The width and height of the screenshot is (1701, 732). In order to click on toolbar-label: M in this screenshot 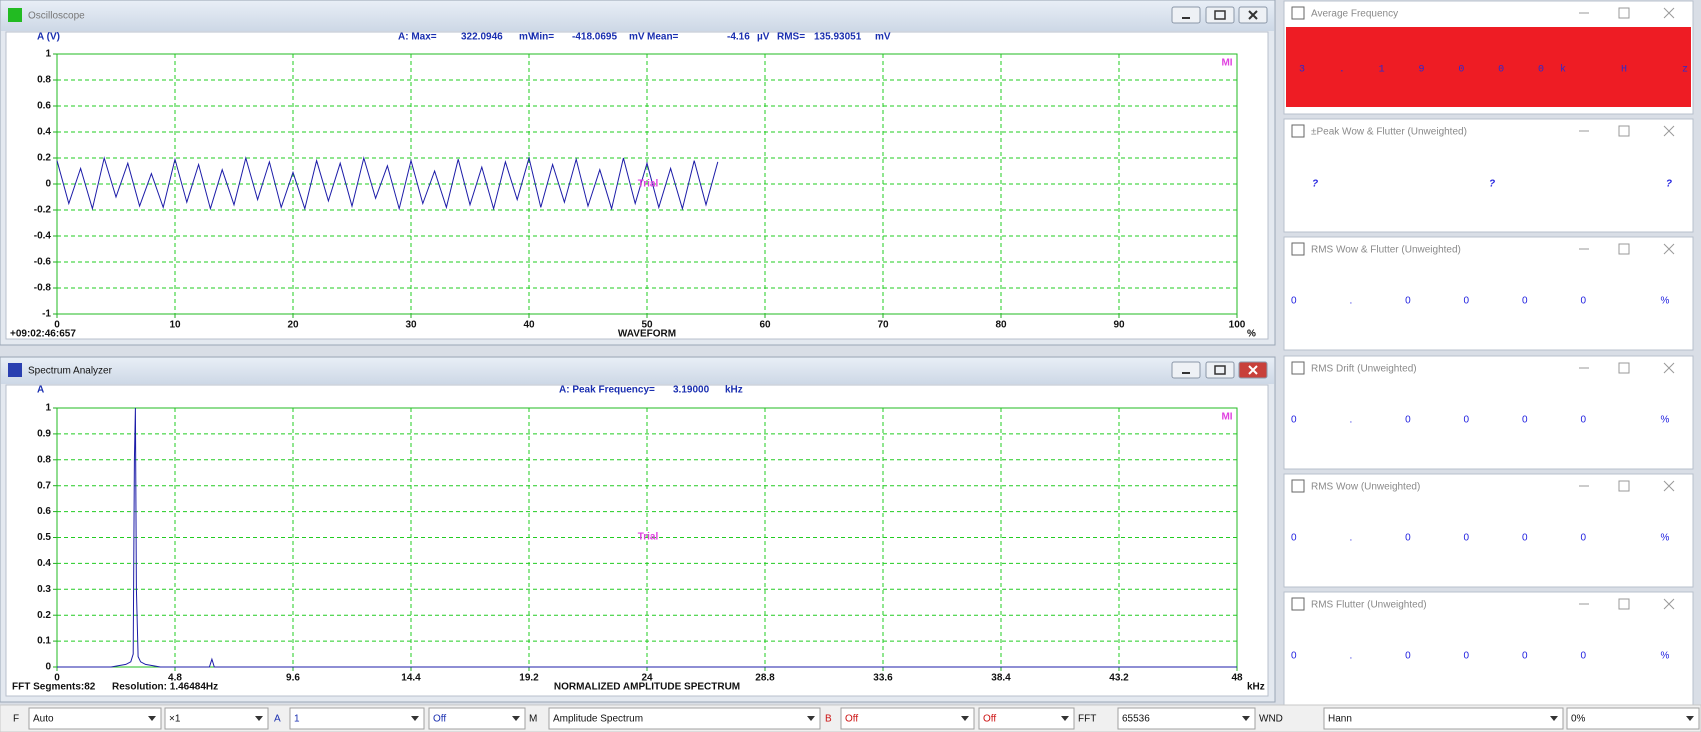, I will do `click(533, 719)`.